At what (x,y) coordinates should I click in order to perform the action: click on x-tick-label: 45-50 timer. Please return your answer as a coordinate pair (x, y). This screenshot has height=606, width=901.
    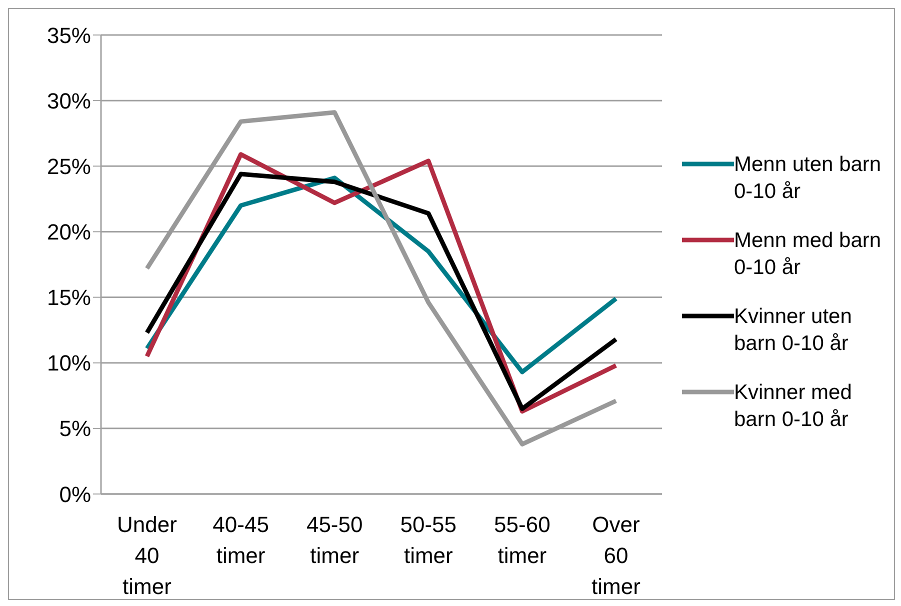
    Looking at the image, I should click on (334, 540).